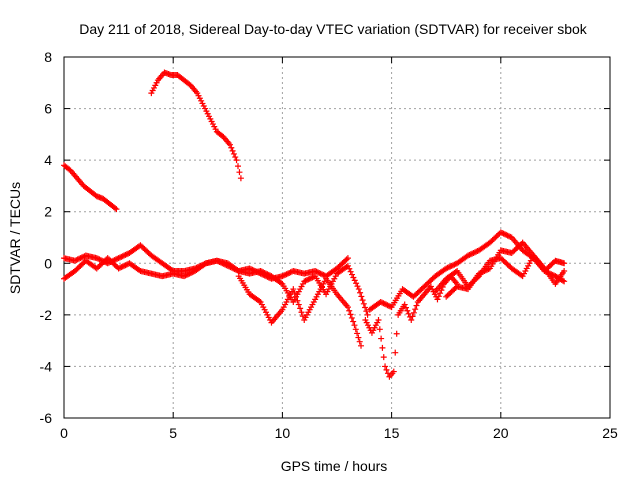 The width and height of the screenshot is (640, 480). I want to click on series-arc-trough, so click(411, 326).